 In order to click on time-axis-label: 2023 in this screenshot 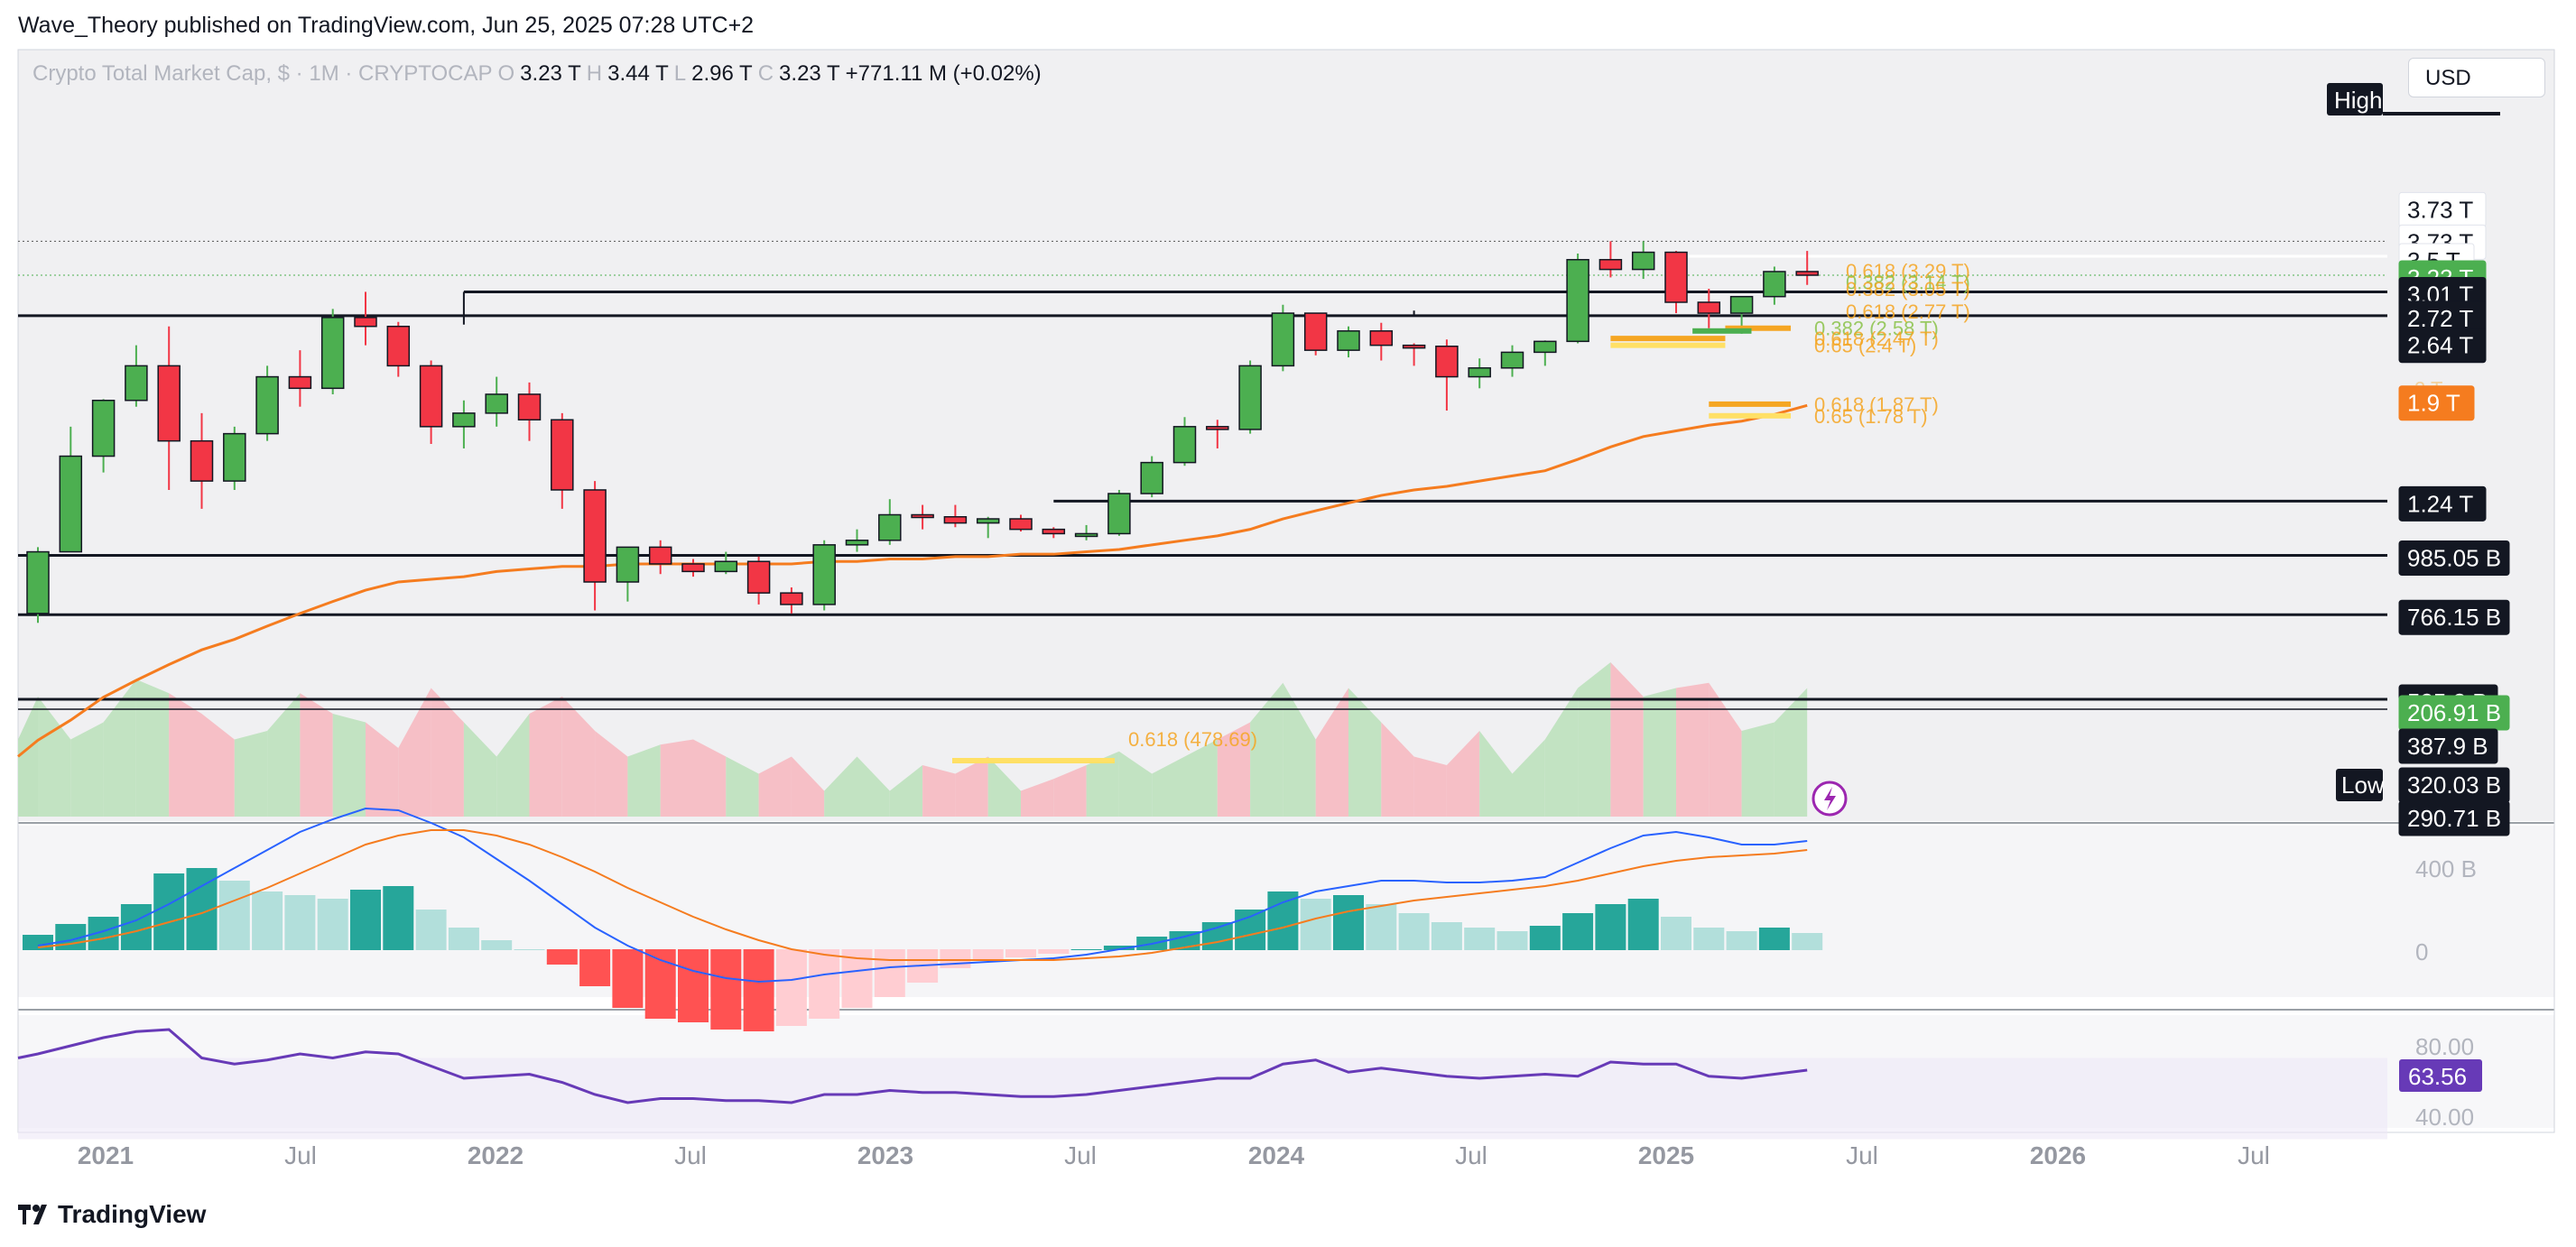, I will do `click(885, 1155)`.